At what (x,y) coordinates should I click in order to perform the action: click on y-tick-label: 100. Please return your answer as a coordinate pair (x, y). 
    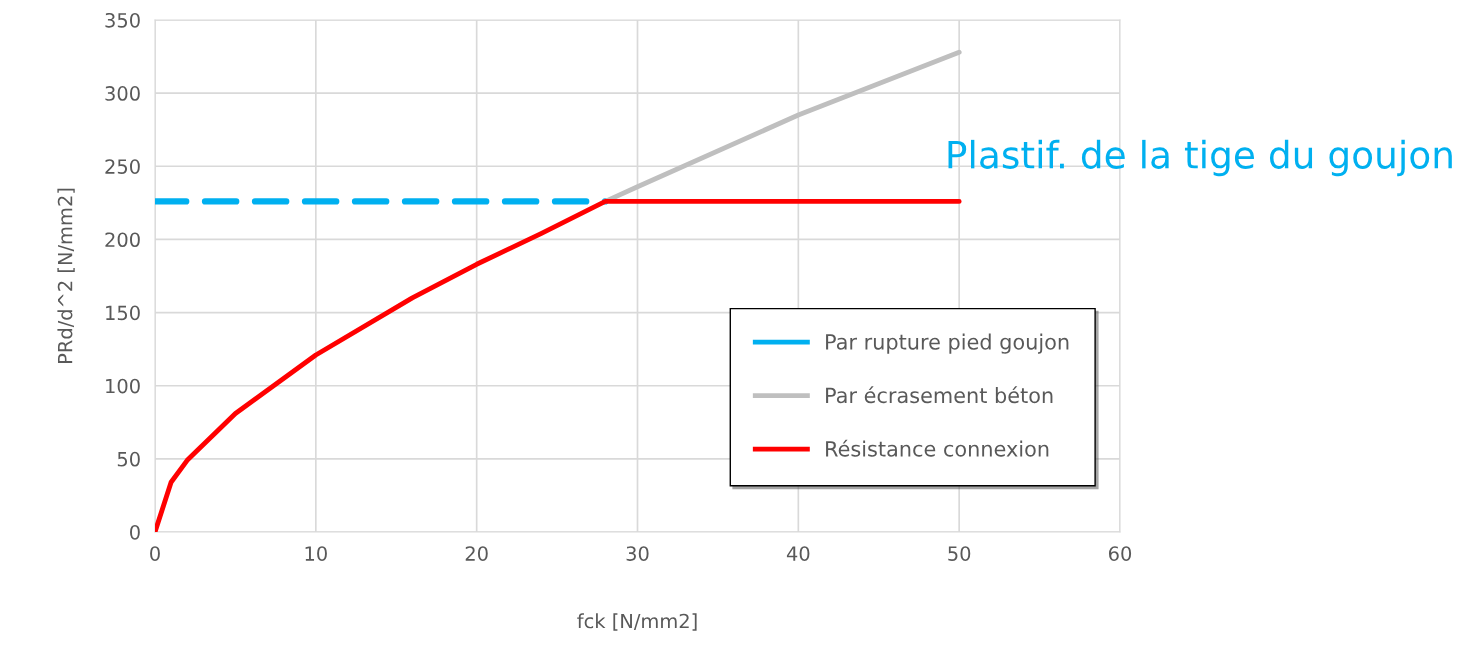
    Looking at the image, I should click on (123, 386).